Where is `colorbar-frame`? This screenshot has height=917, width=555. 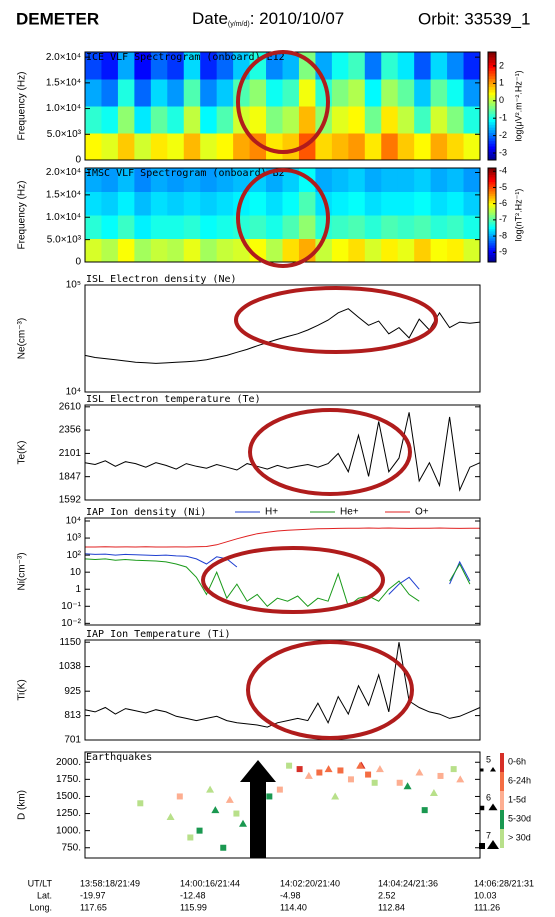
colorbar-frame is located at coordinates (492, 106).